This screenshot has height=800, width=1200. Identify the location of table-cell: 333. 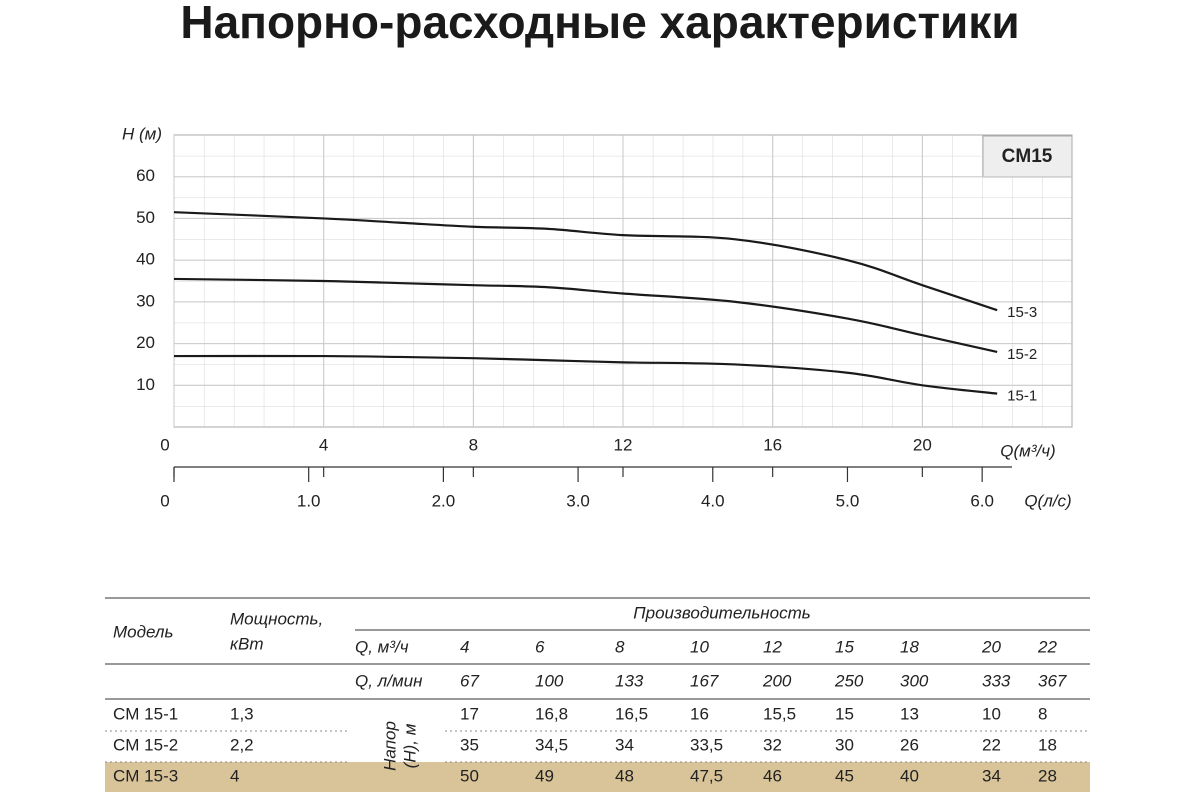
(996, 680).